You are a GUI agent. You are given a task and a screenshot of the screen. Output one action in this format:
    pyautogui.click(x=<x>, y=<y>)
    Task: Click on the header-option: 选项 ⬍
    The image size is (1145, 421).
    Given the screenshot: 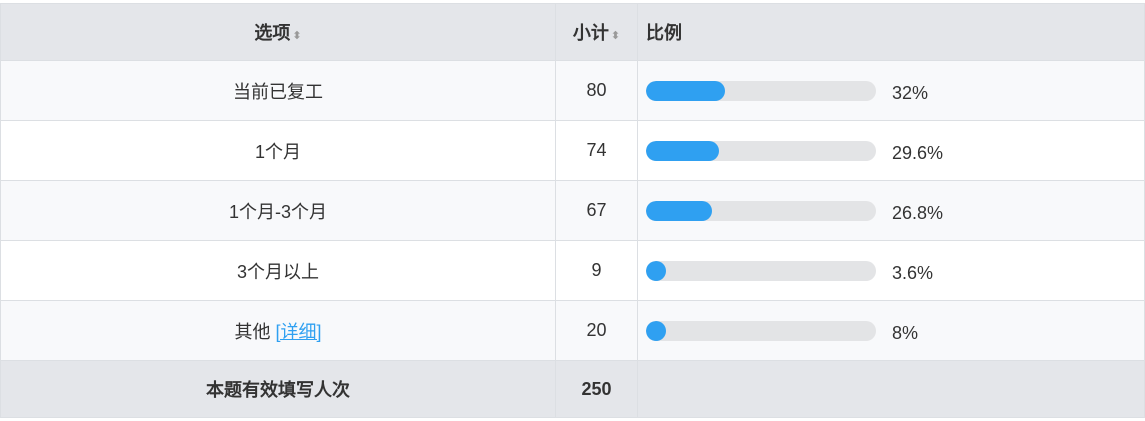 What is the action you would take?
    pyautogui.click(x=278, y=32)
    